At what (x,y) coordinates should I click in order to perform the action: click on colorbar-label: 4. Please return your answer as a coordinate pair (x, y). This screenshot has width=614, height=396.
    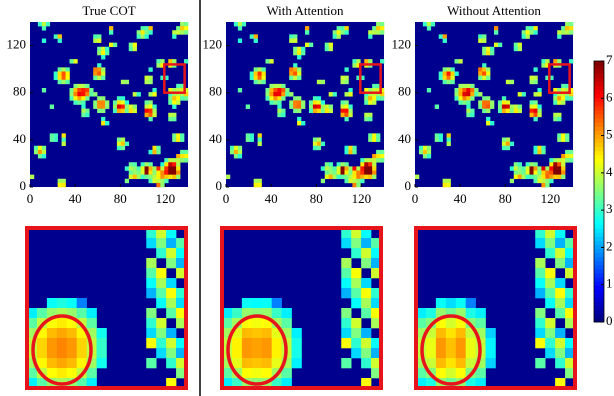
    Looking at the image, I should click on (609, 171).